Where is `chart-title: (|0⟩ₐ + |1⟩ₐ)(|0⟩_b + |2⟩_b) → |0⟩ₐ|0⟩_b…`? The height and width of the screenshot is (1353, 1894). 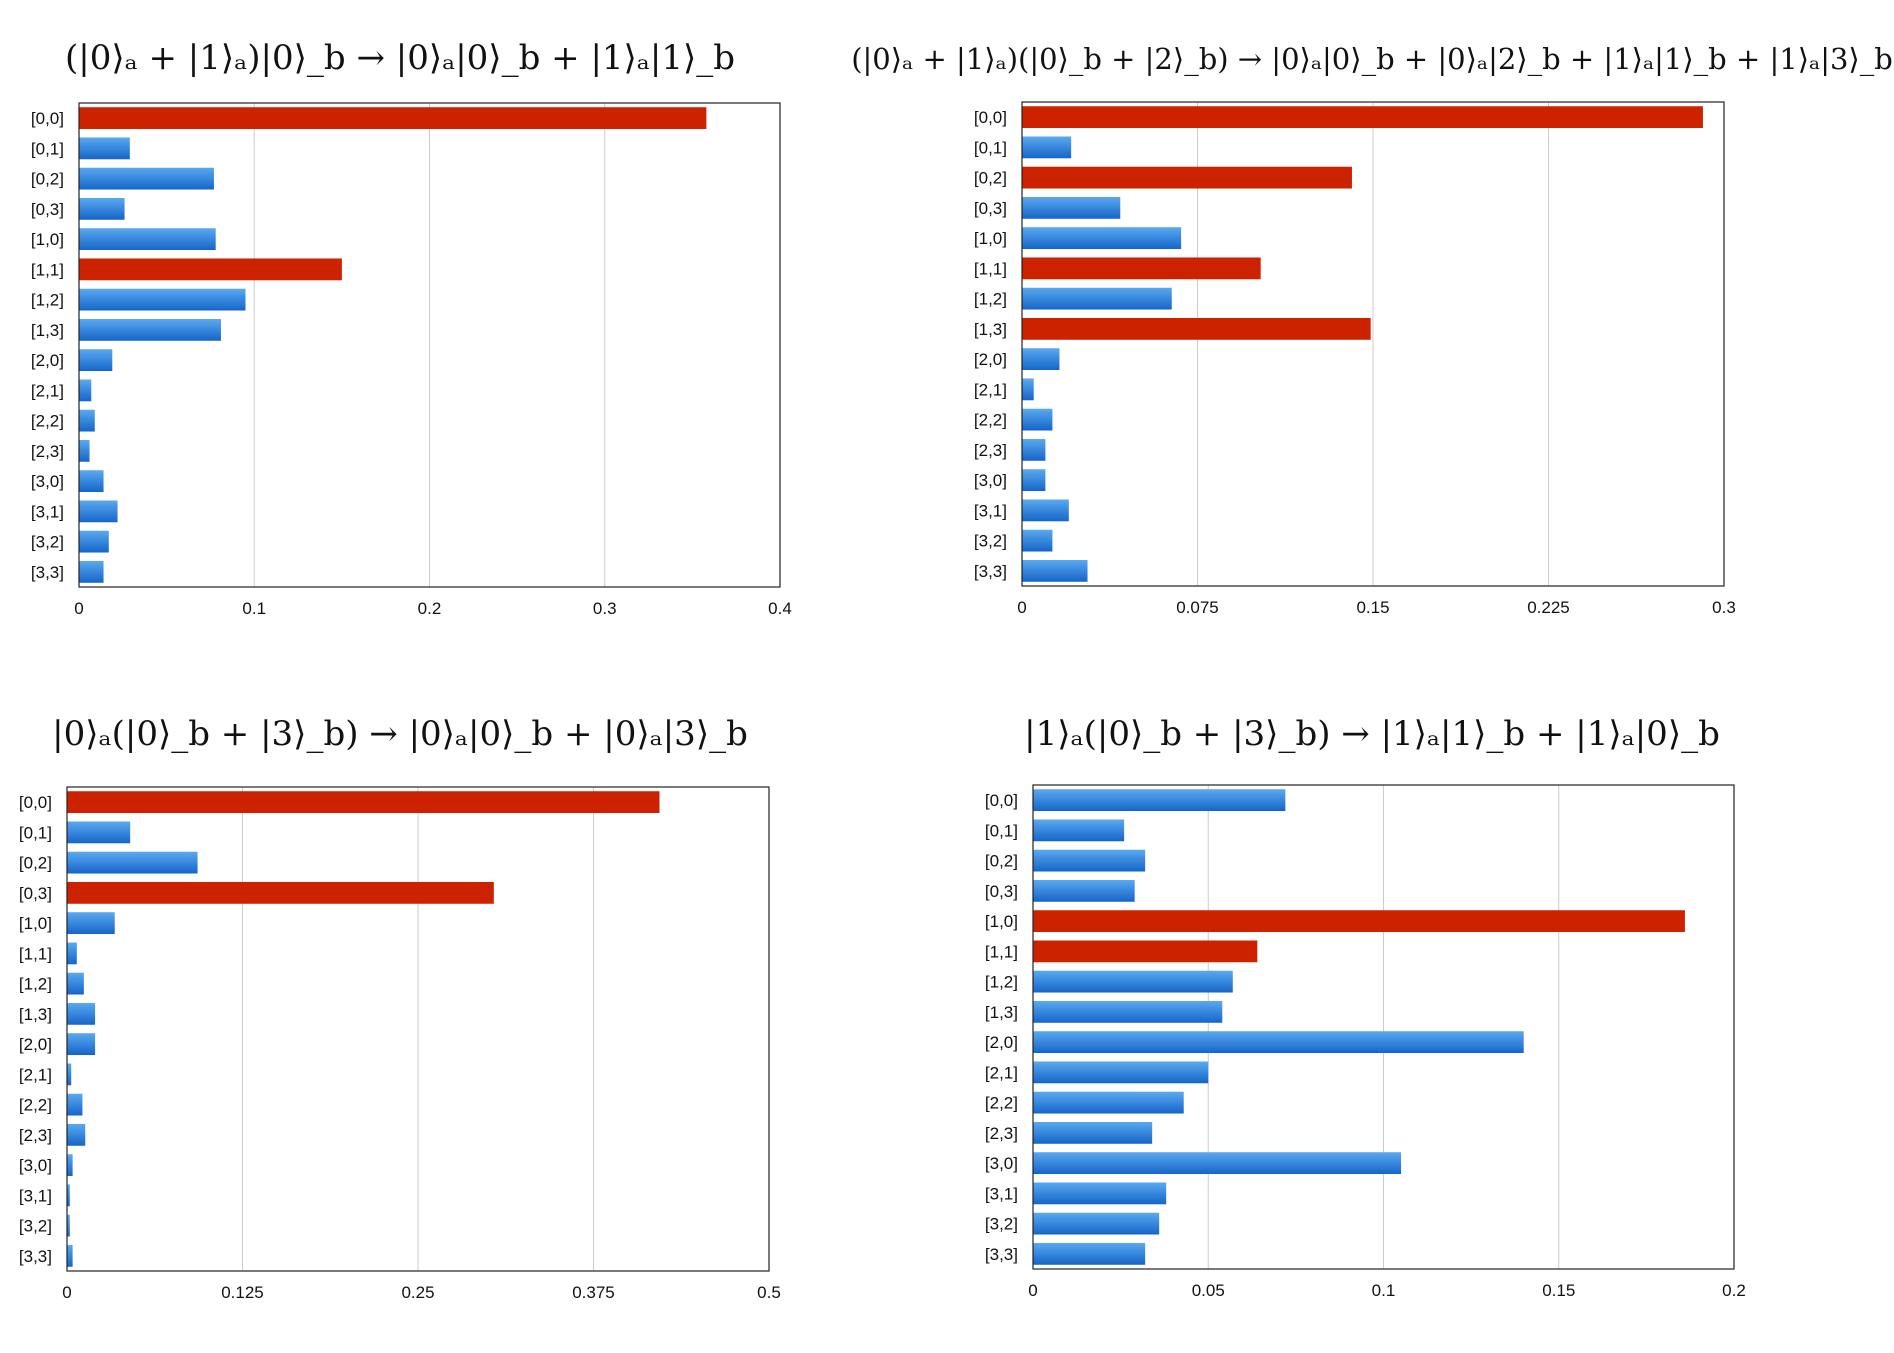 chart-title: (|0⟩ₐ + |1⟩ₐ)(|0⟩_b + |2⟩_b) → |0⟩ₐ|0⟩_b… is located at coordinates (1372, 59).